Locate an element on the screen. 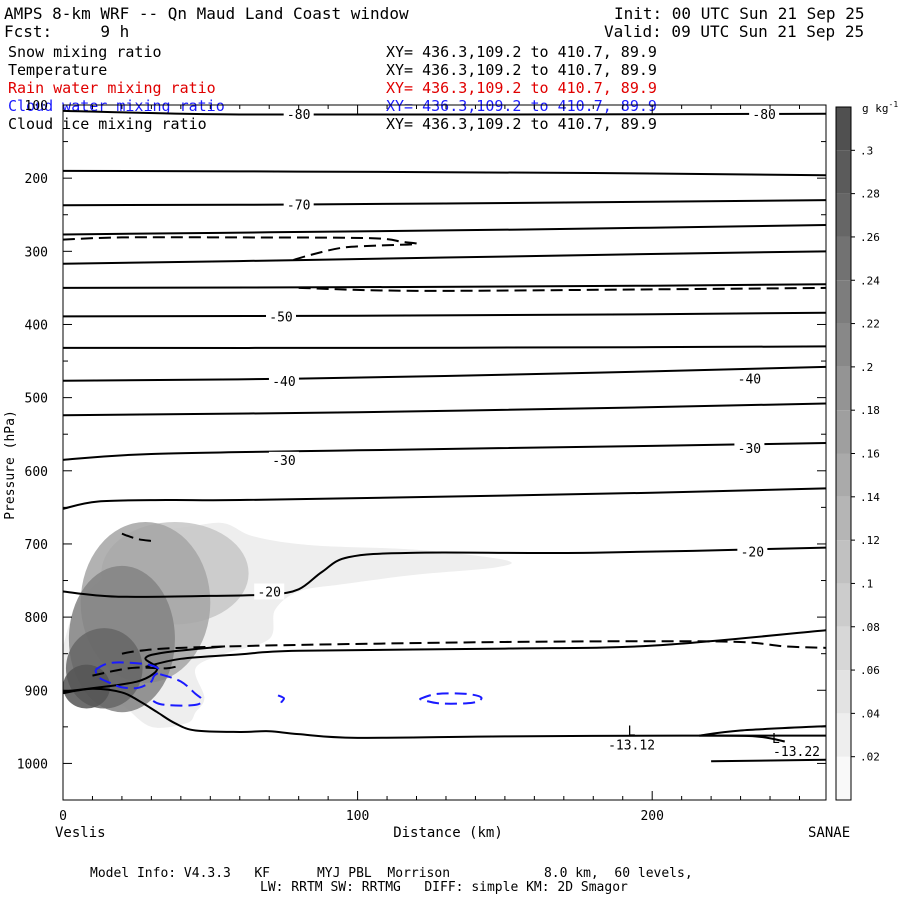  x-tick-label: 0 is located at coordinates (63, 816).